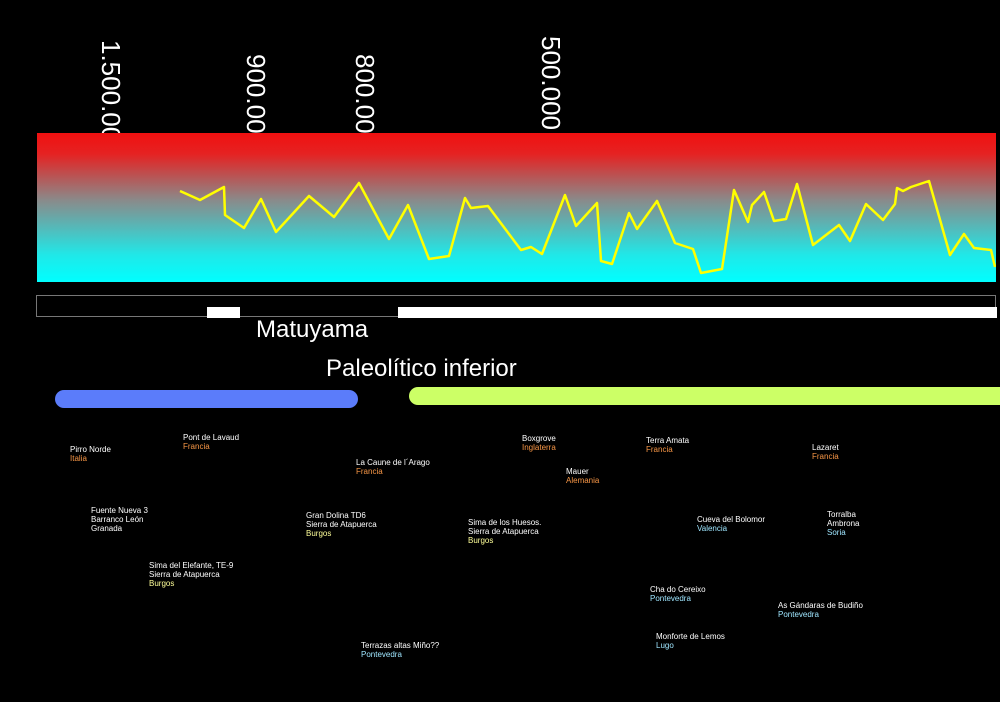 The height and width of the screenshot is (702, 1000). I want to click on site-label: Pirro Norde Italia, so click(90, 454).